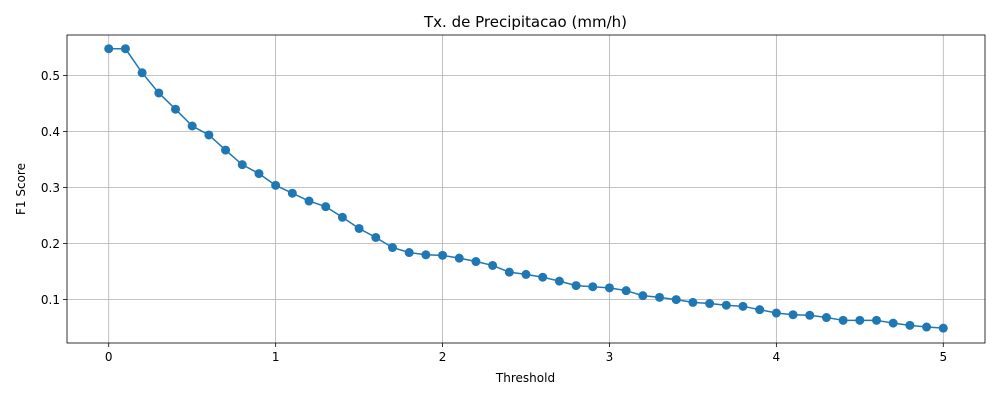  I want to click on x-tick-label: 0, so click(109, 357).